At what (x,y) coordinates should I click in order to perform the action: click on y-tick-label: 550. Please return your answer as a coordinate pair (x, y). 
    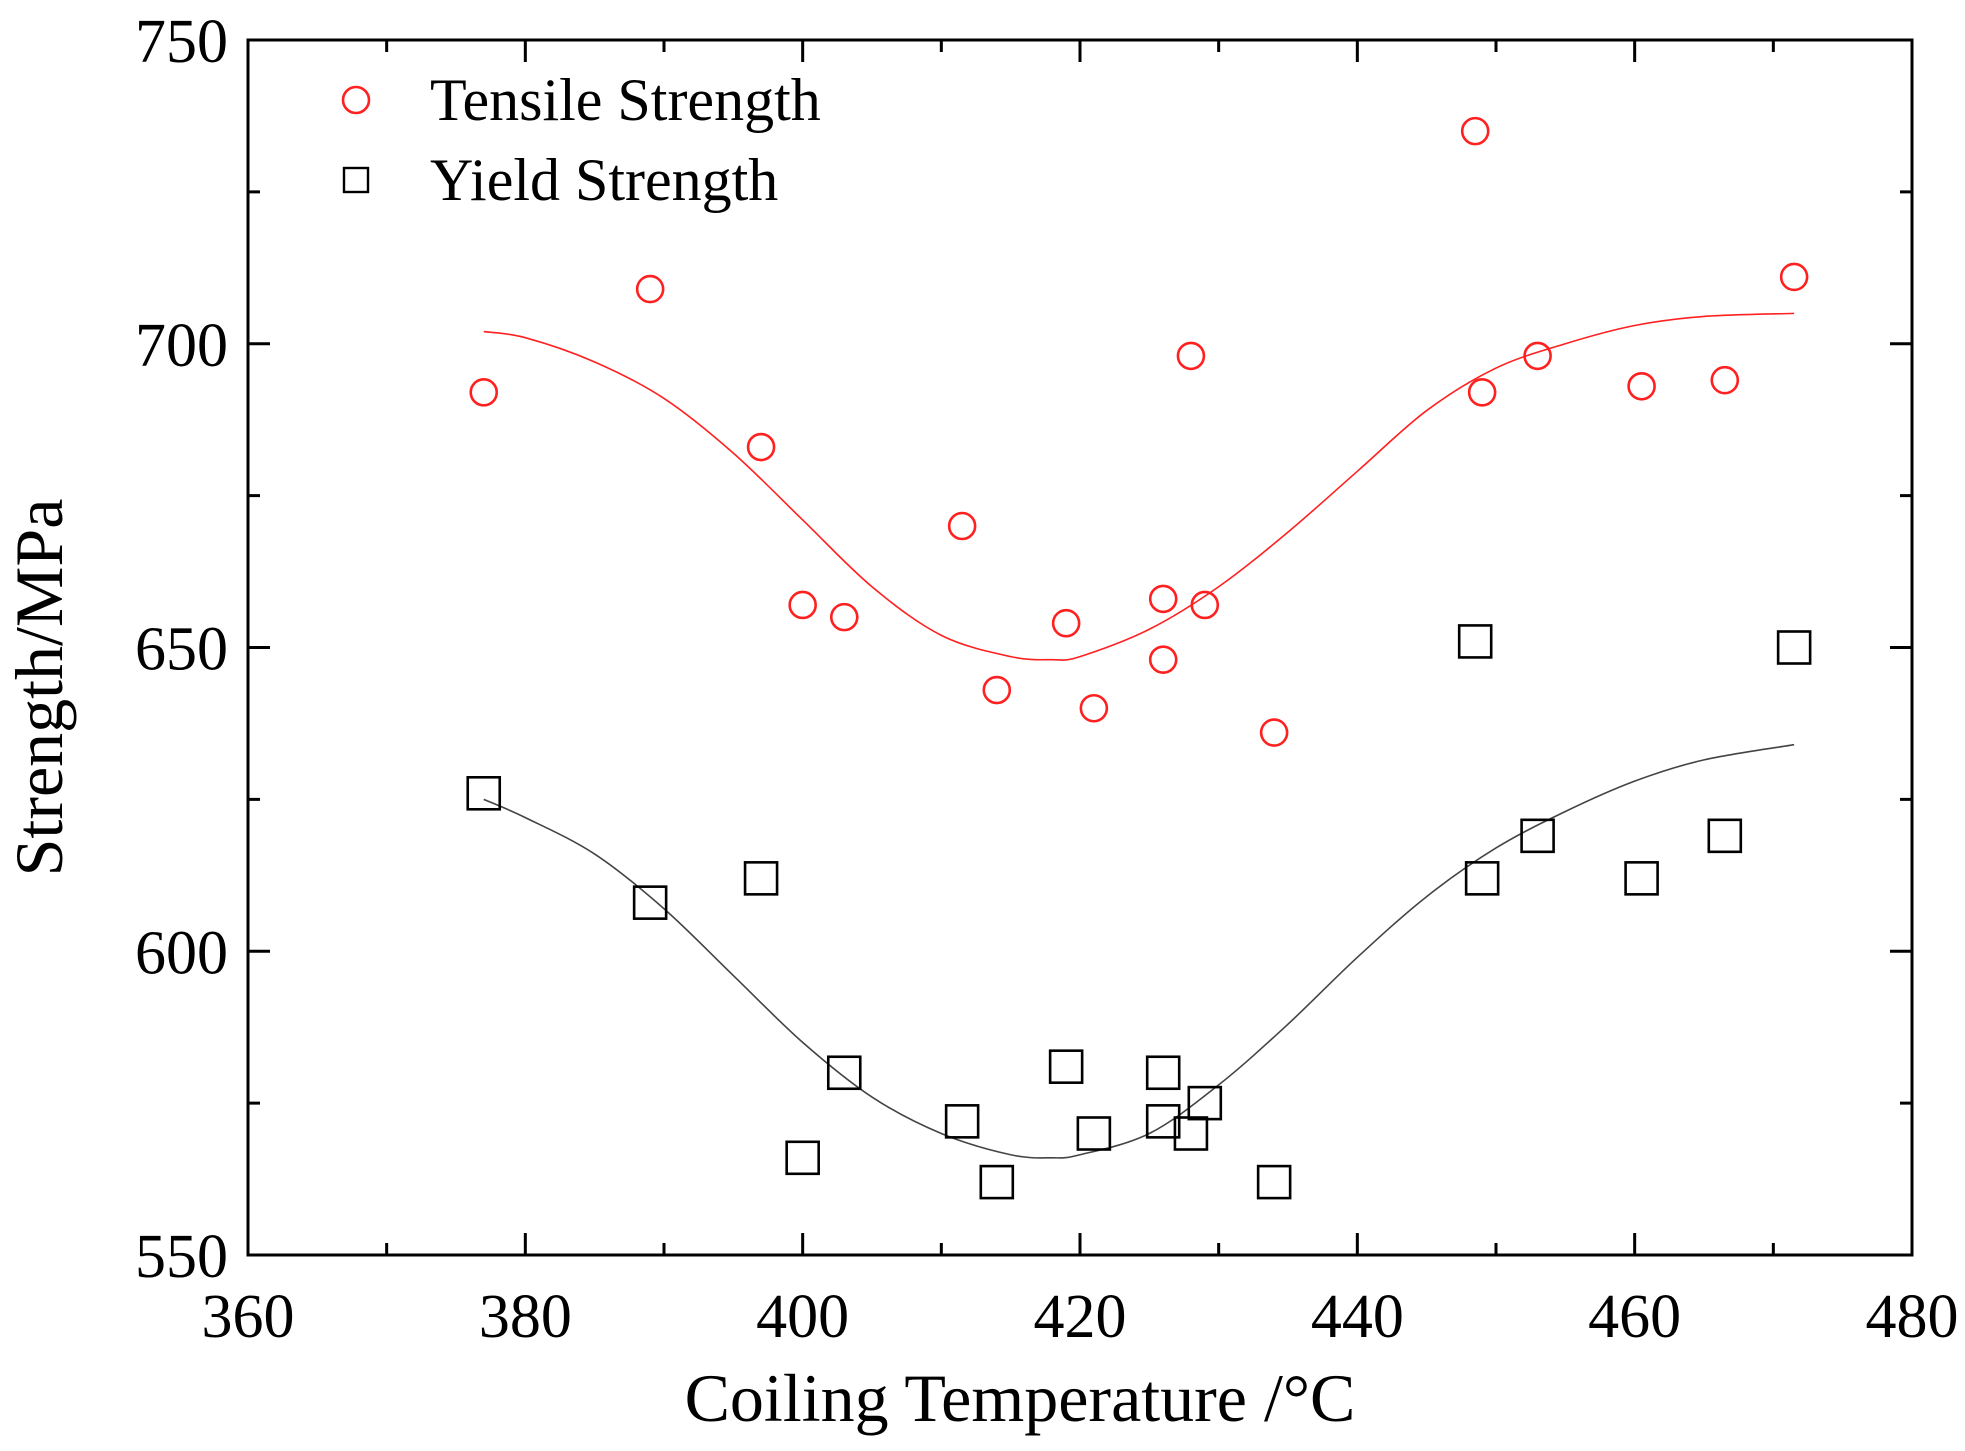
    Looking at the image, I should click on (181, 1257).